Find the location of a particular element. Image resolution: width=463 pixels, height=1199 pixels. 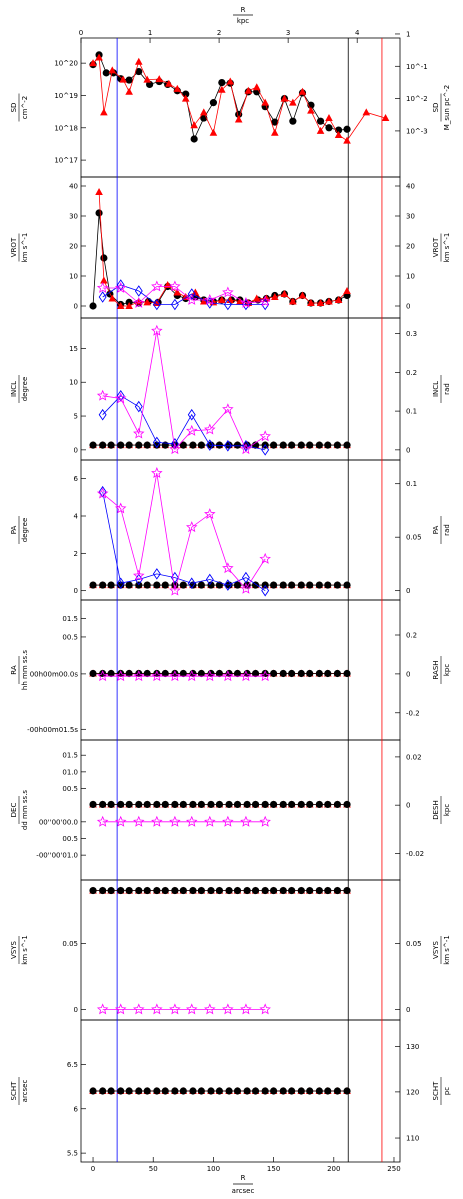

left-axis-unit: hh mm ss.s is located at coordinates (25, 670).